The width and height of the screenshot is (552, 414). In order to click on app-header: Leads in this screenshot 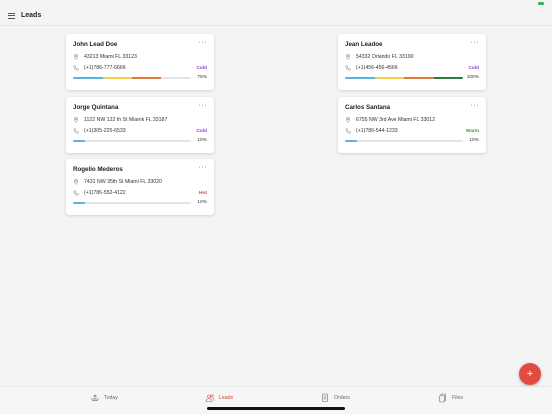, I will do `click(276, 16)`.